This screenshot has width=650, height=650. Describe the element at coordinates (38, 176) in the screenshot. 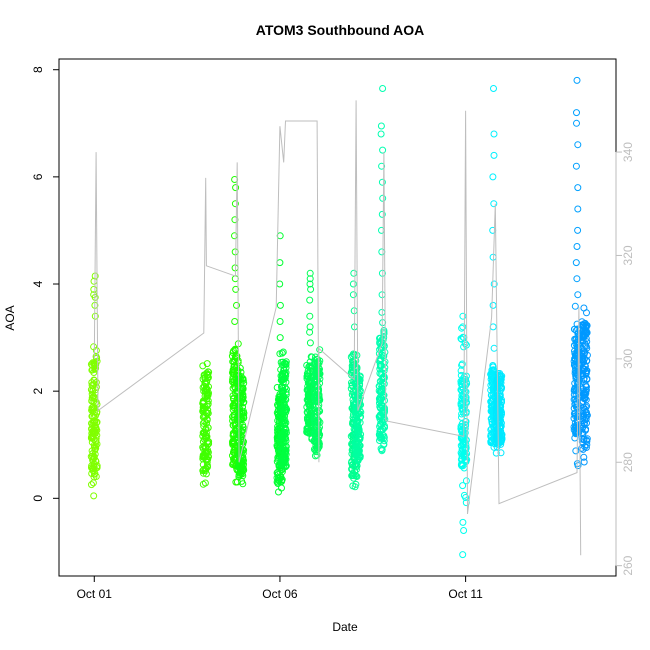

I see `y-tick-label: 6` at that location.